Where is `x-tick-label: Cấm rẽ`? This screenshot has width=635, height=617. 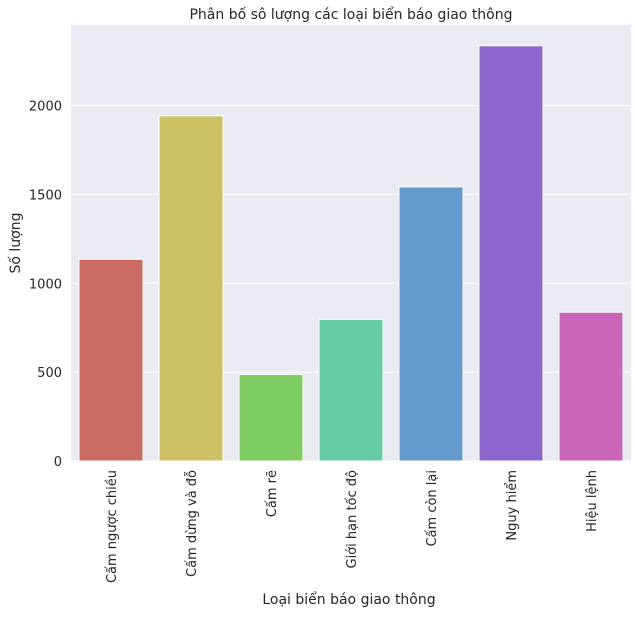 x-tick-label: Cấm rẽ is located at coordinates (272, 493).